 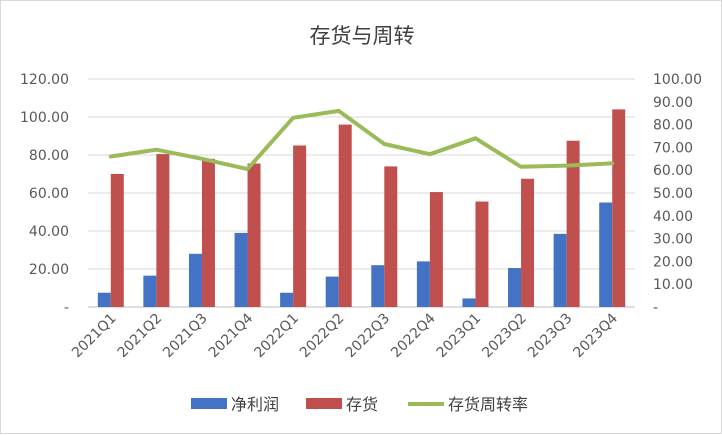 What do you see at coordinates (673, 240) in the screenshot?
I see `right-tick-label: 30.00` at bounding box center [673, 240].